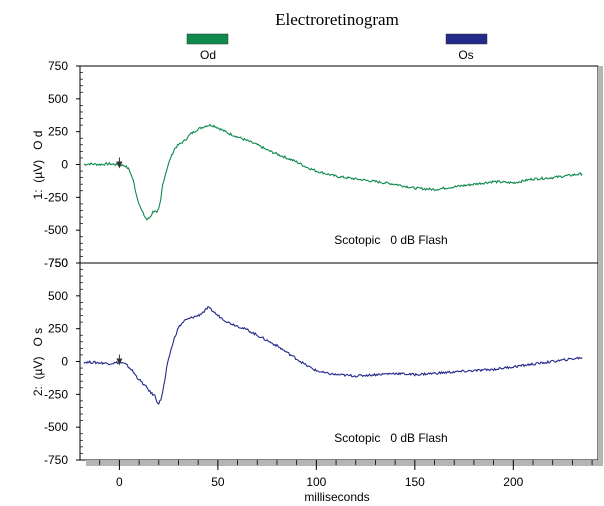 The image size is (604, 506). Describe the element at coordinates (58, 66) in the screenshot. I see `y-tick-label-od: 750` at that location.